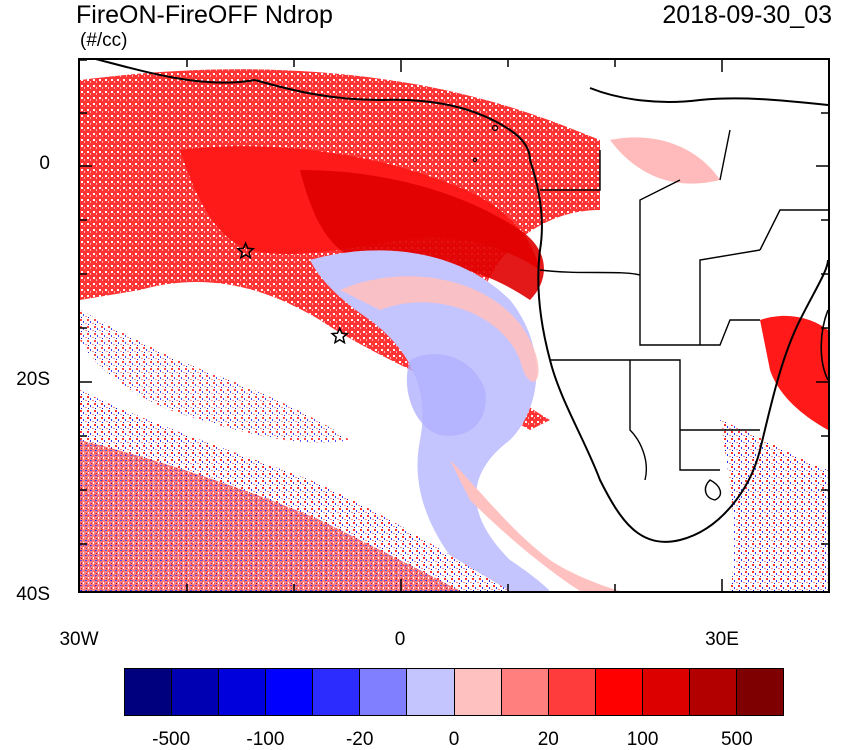  I want to click on colorbar-tick-label: 500, so click(736, 739).